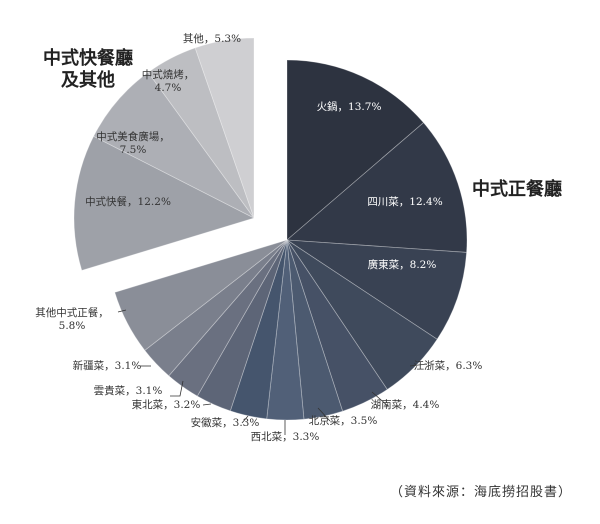 This screenshot has width=600, height=524. Describe the element at coordinates (128, 390) in the screenshot. I see `slice-label: 雲貴菜，3.1%` at that location.